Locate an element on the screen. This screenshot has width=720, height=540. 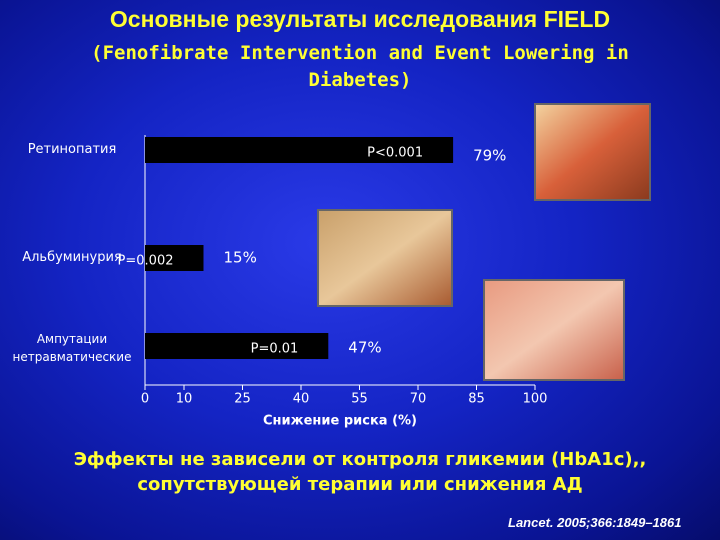
p-value: P<0.001 is located at coordinates (395, 153).